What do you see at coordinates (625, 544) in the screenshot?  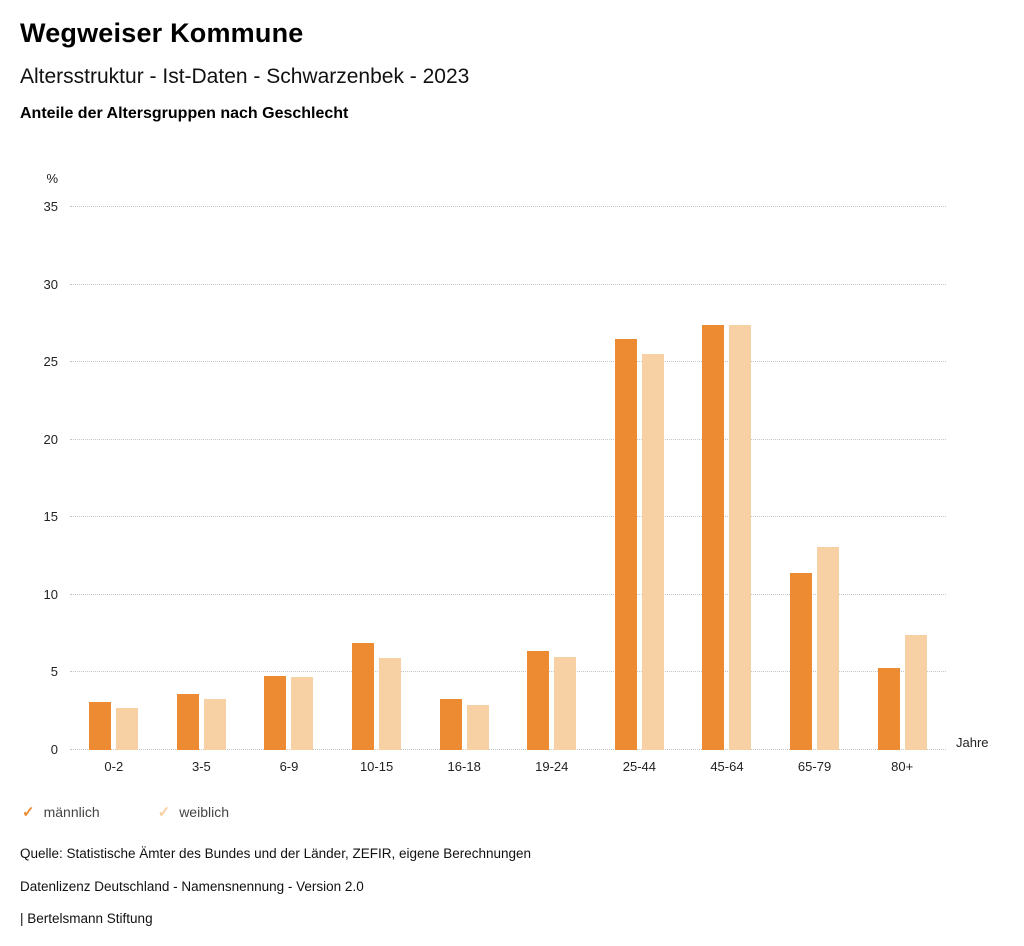 I see `bar-männlich-25-44` at bounding box center [625, 544].